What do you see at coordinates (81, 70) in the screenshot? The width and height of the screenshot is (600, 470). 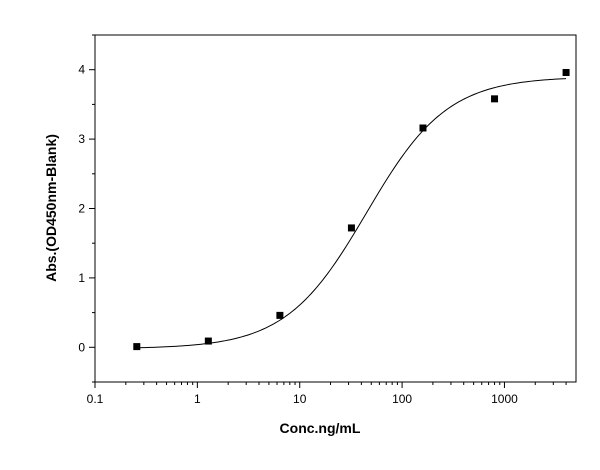 I see `y-tick-label: 4` at bounding box center [81, 70].